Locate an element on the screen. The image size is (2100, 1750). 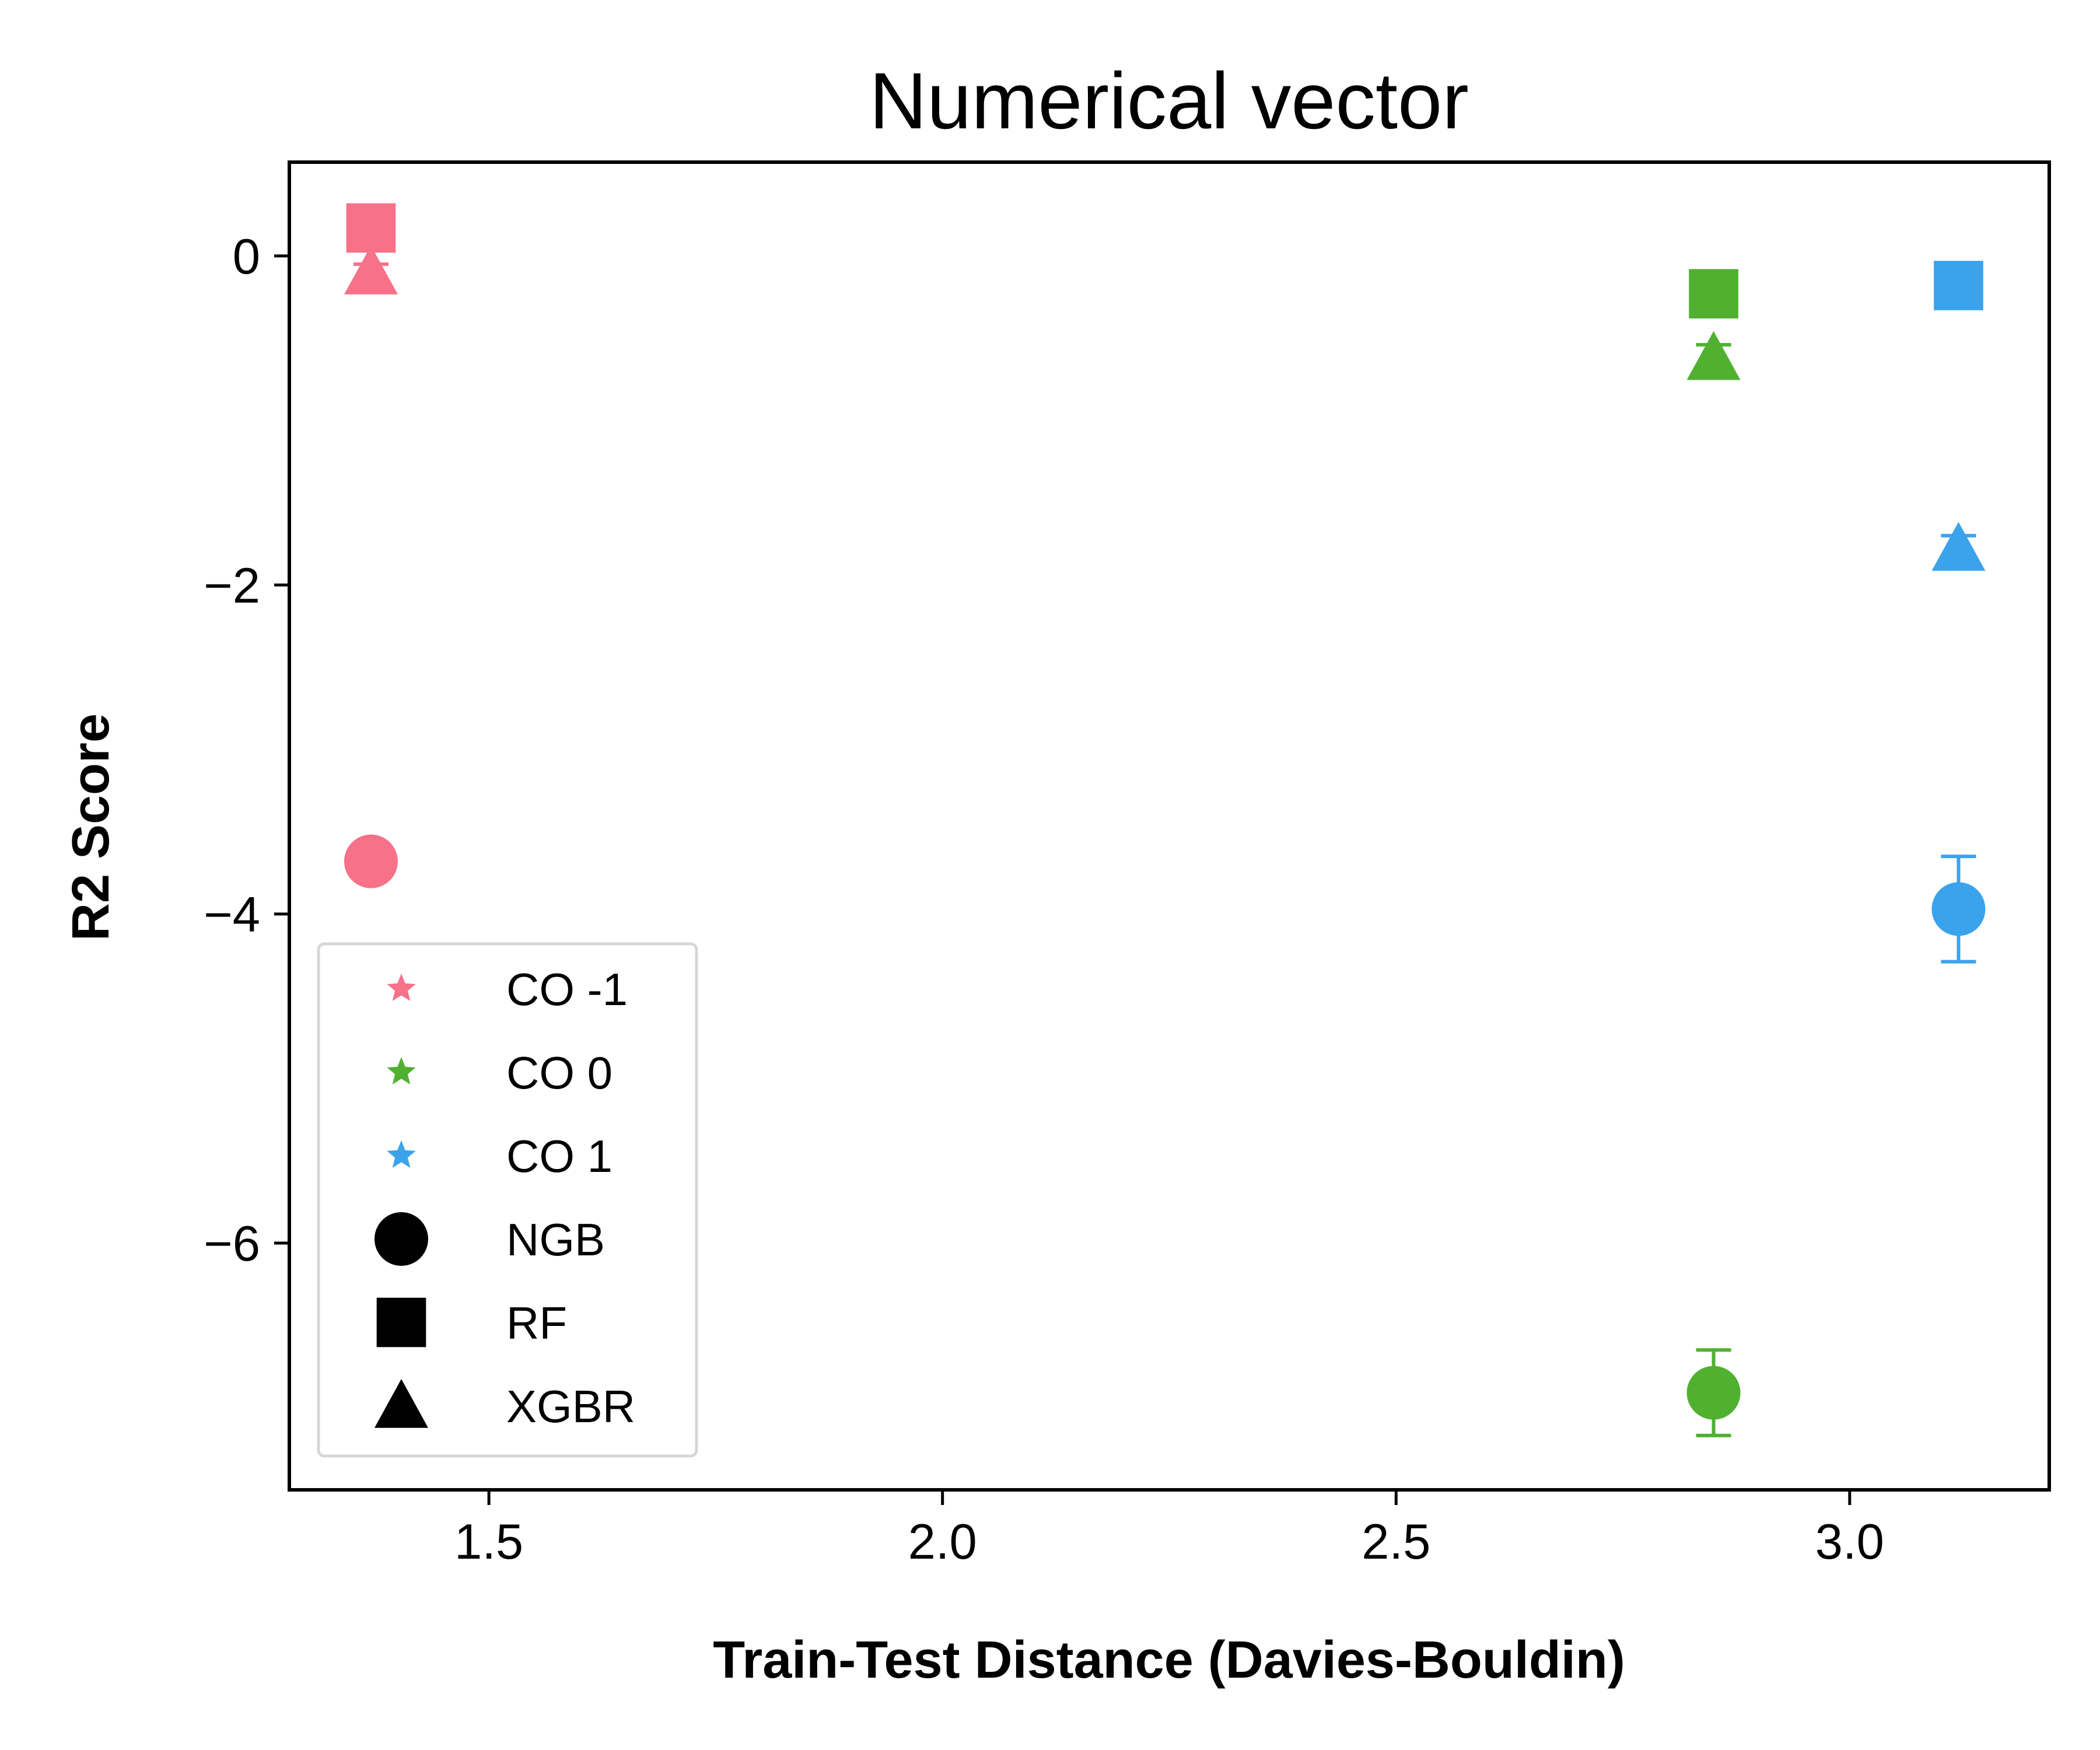
legend-item-ngb: NGB is located at coordinates (489, 1239).